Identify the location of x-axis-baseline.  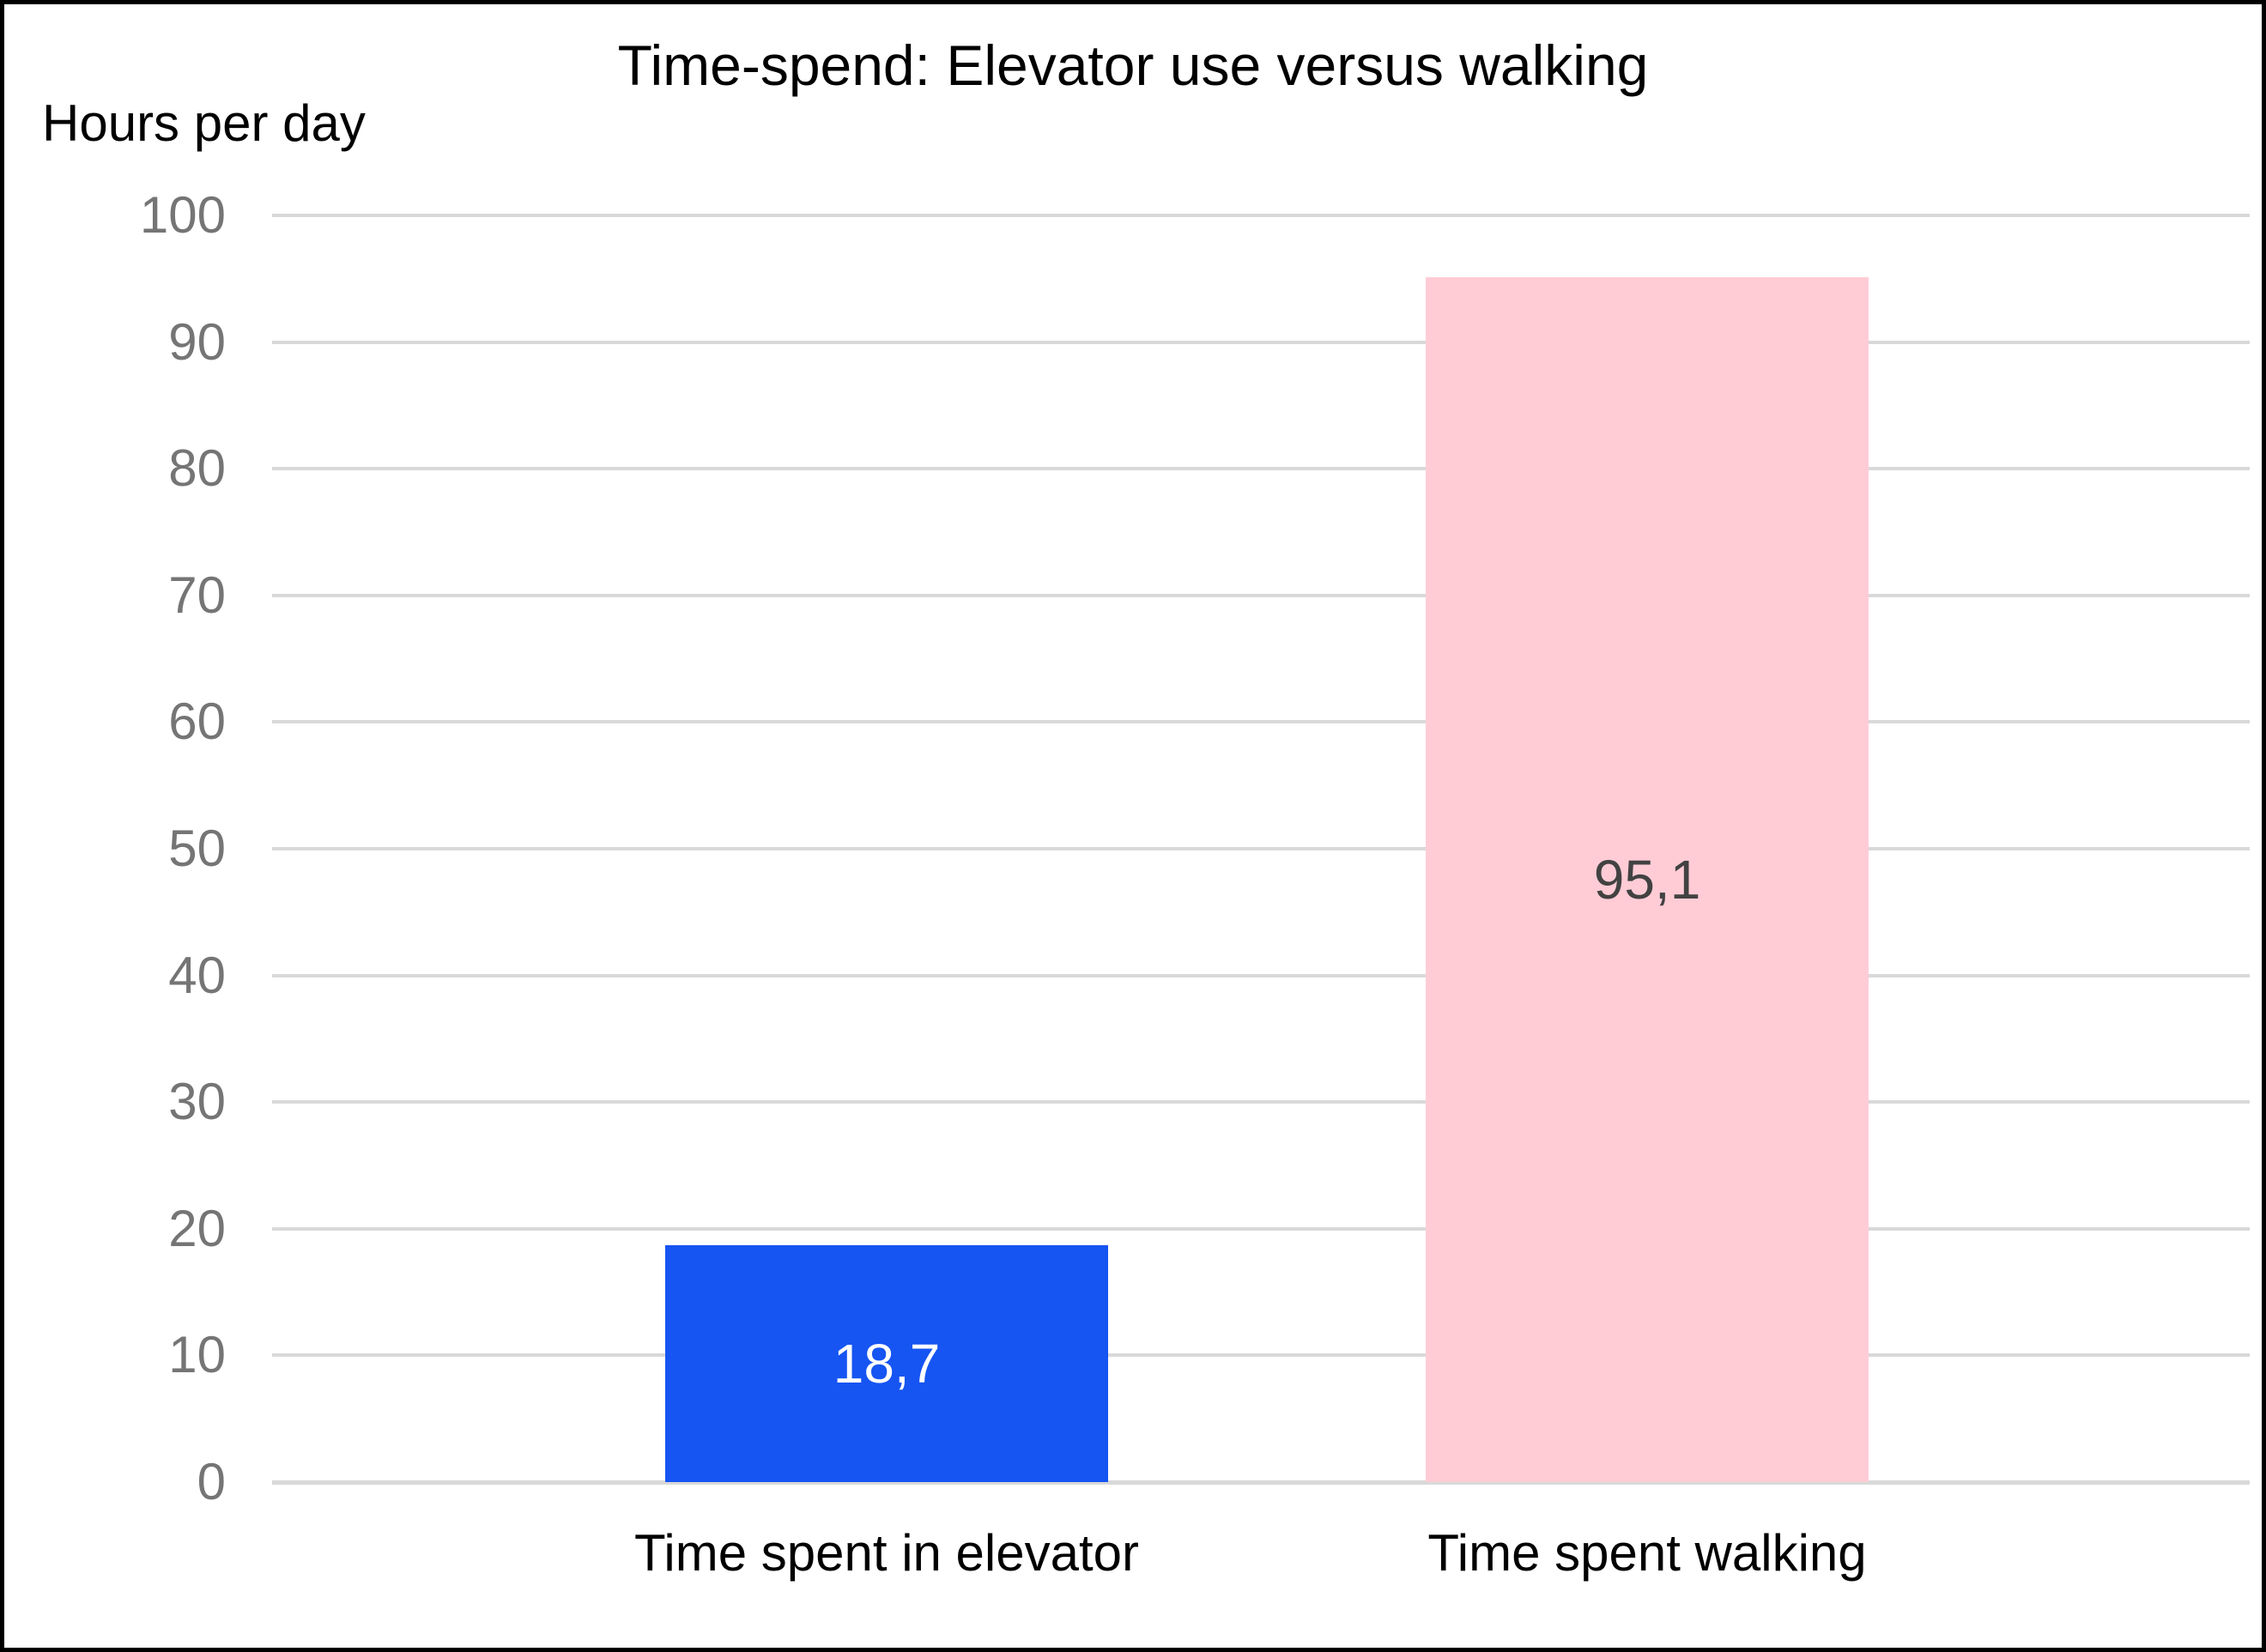
(1261, 1482).